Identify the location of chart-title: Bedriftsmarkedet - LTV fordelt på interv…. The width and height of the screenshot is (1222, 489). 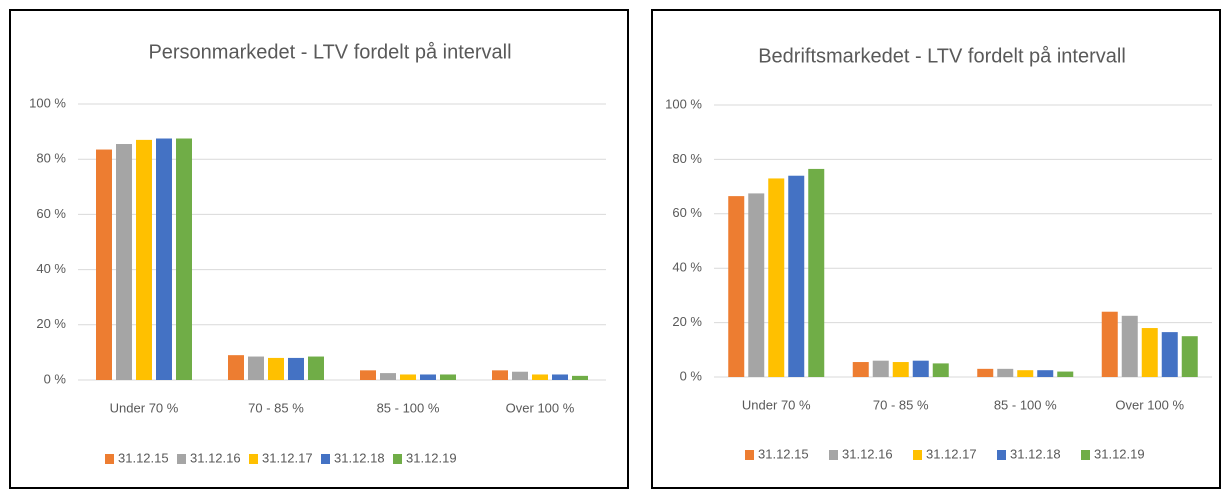
(942, 56).